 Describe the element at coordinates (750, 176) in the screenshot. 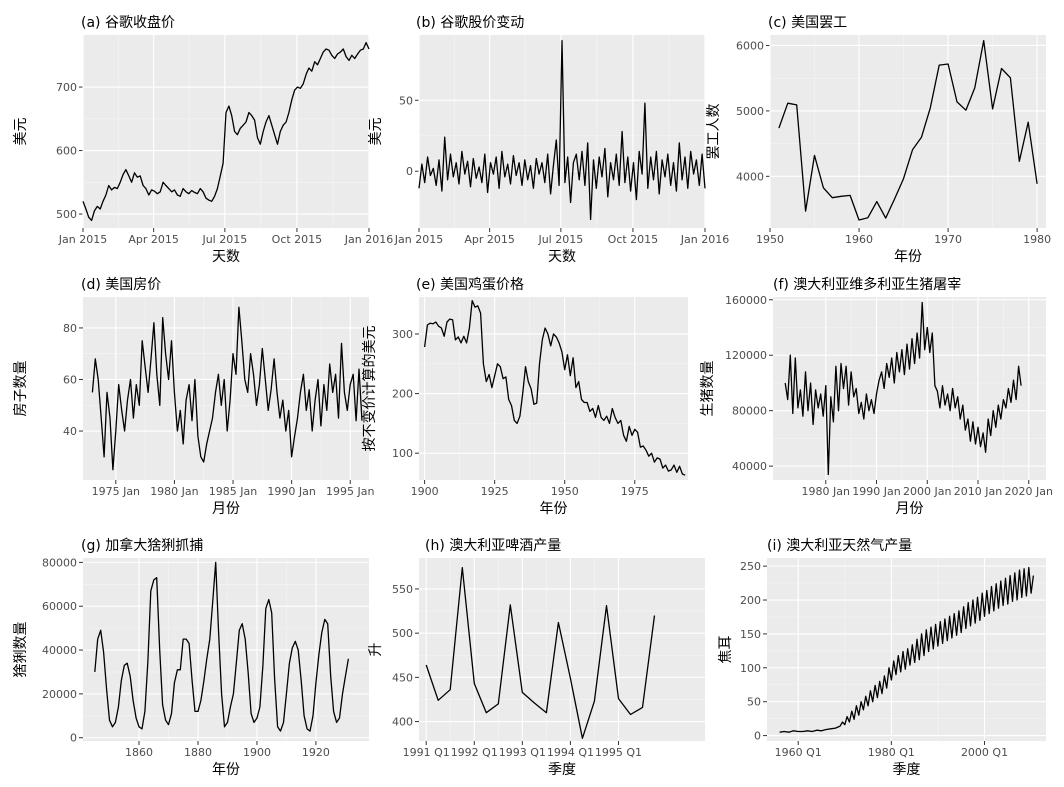

I see `y-tick-label: 4000` at that location.